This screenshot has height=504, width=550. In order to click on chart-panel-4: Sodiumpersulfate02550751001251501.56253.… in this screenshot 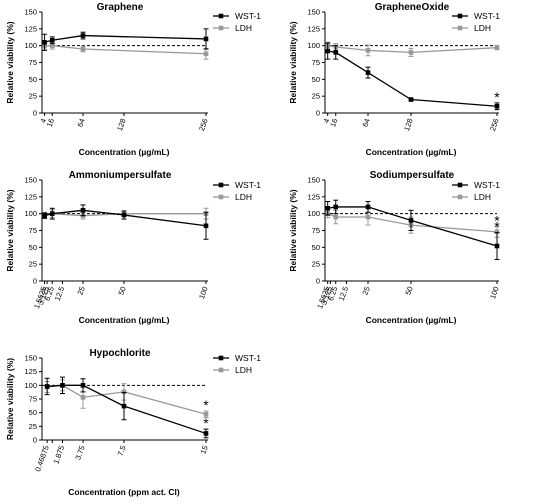, I will do `click(394, 247)`.